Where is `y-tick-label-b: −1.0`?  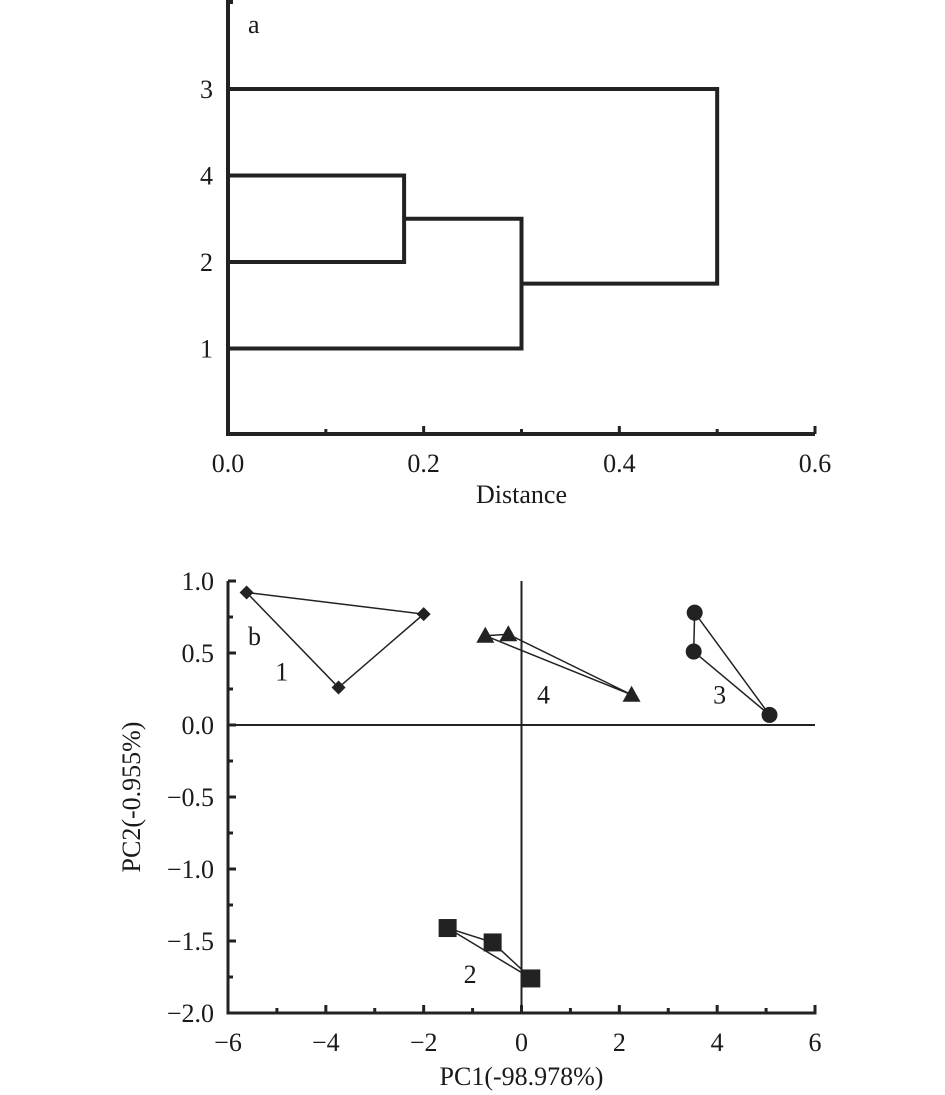
y-tick-label-b: −1.0 is located at coordinates (190, 869).